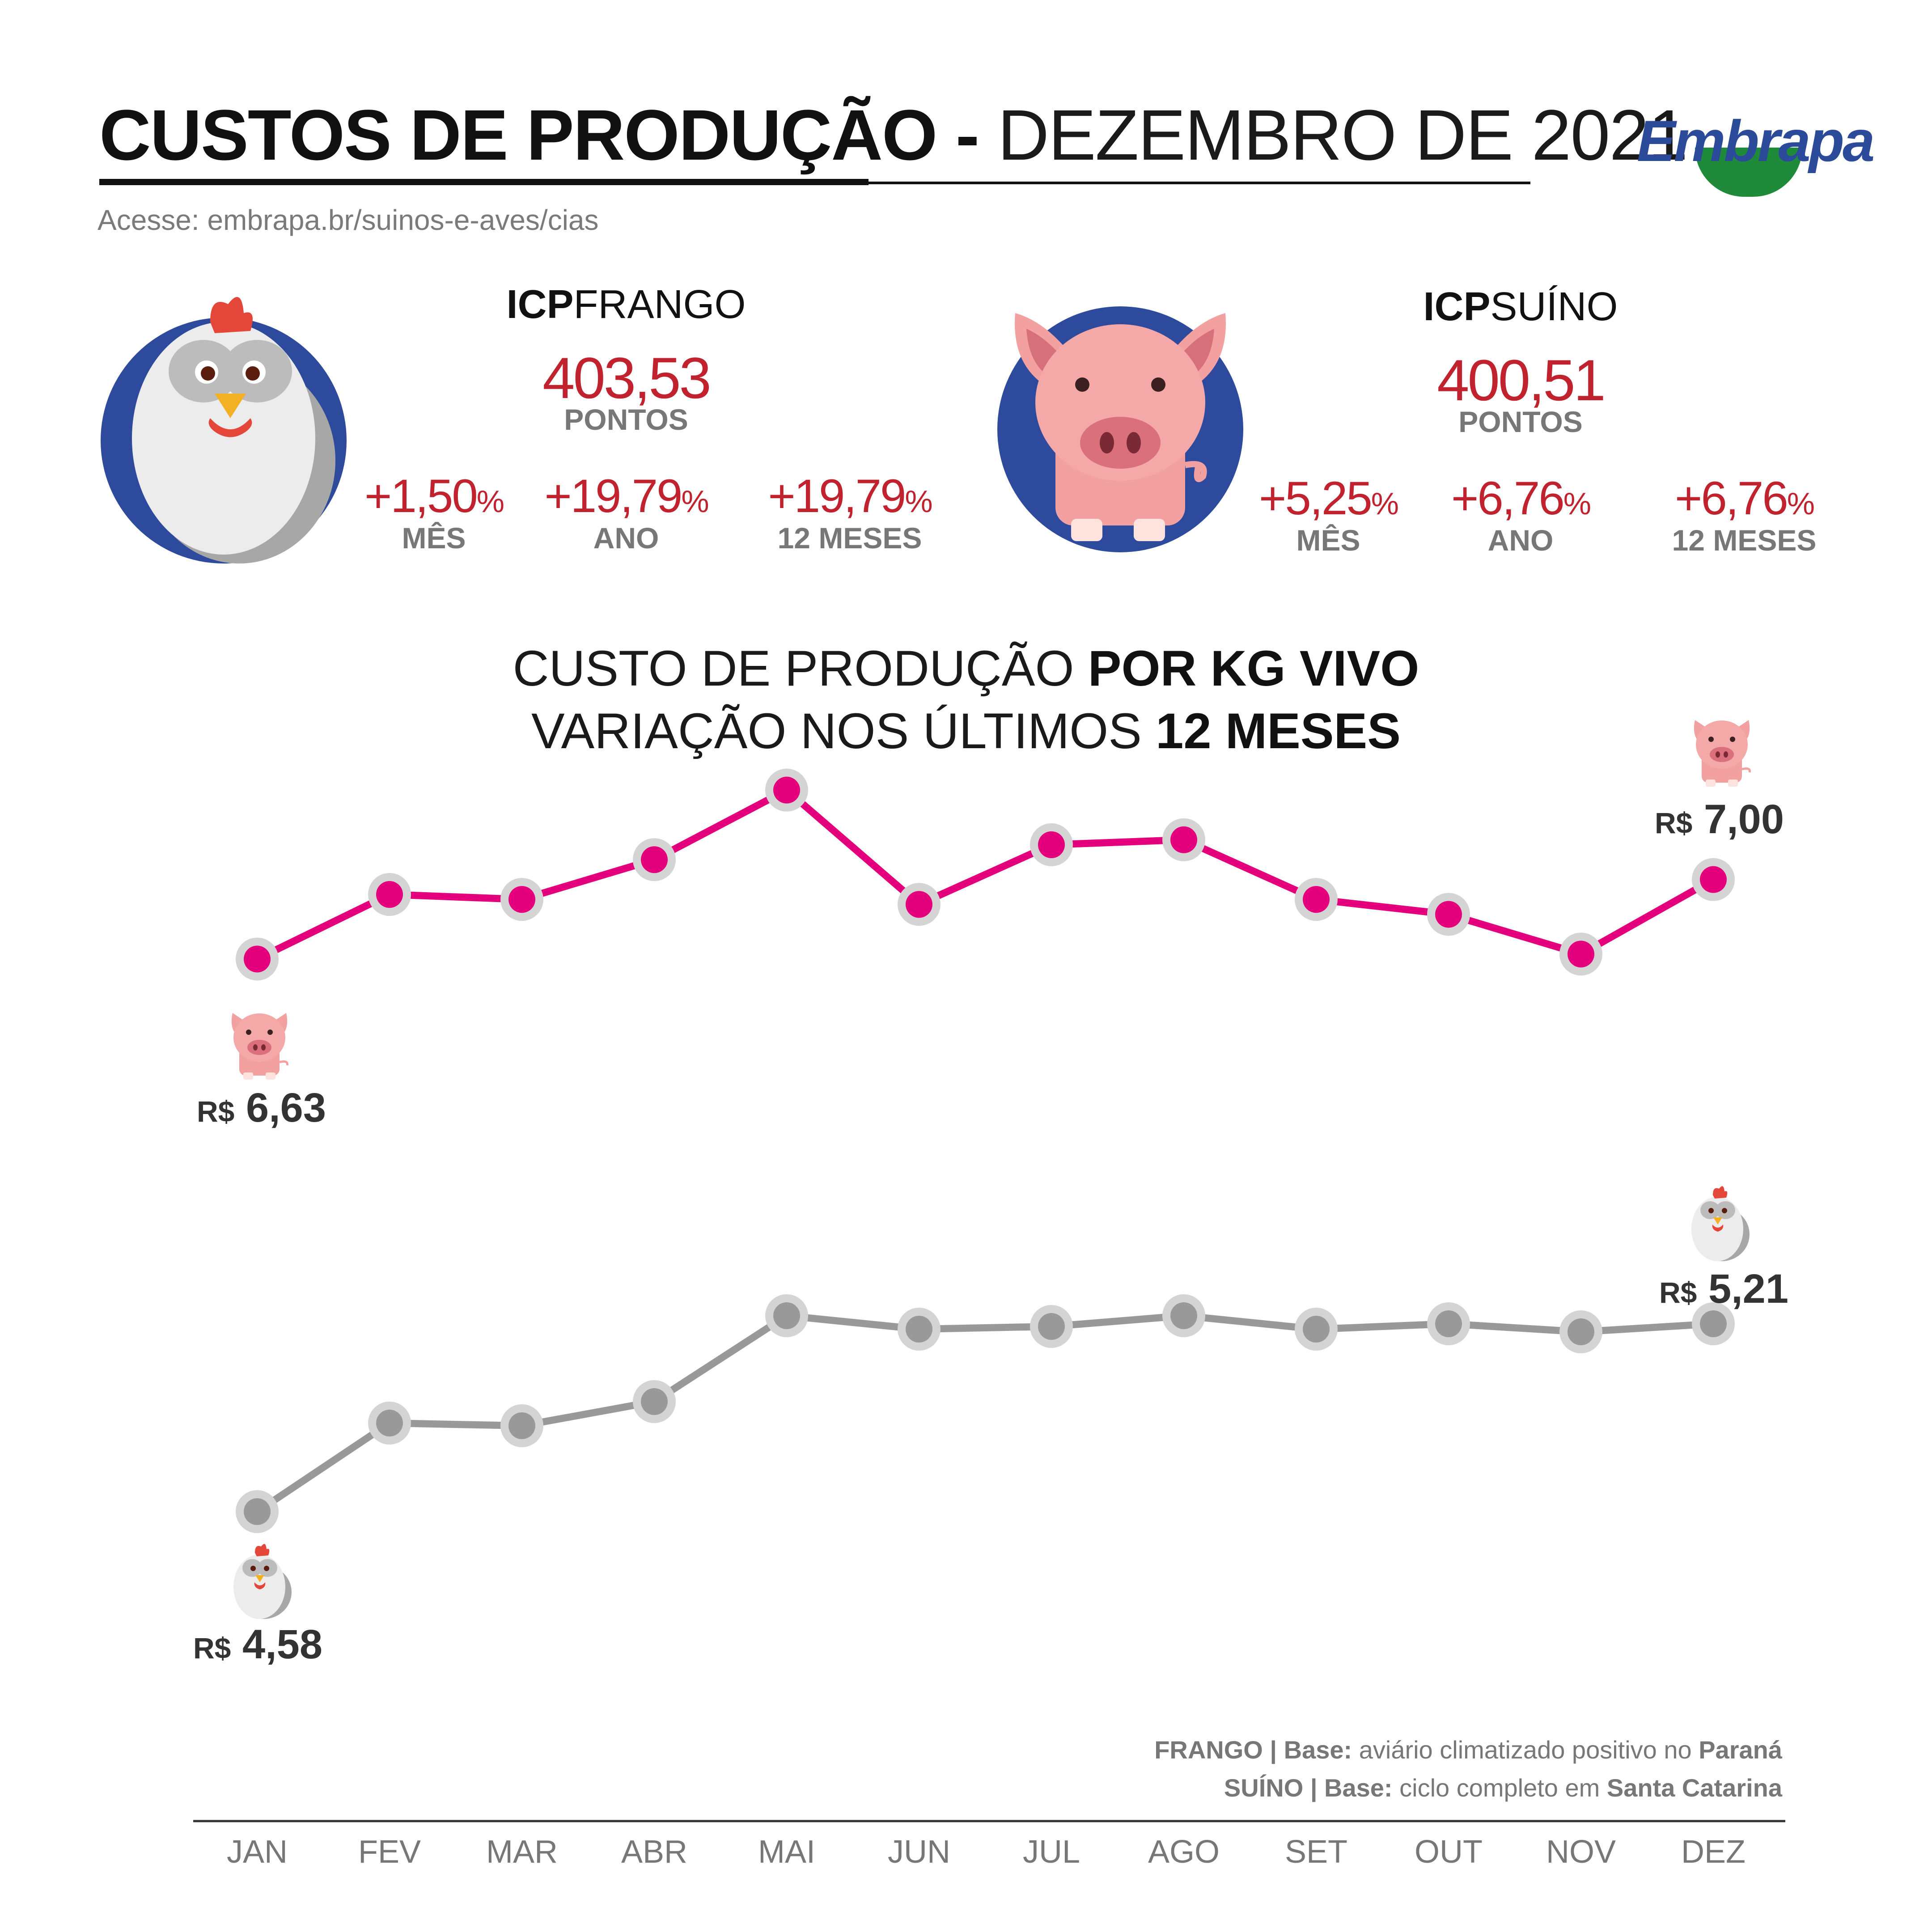 This screenshot has width=1932, height=1932. I want to click on data-point-frango-fev, so click(389, 1423).